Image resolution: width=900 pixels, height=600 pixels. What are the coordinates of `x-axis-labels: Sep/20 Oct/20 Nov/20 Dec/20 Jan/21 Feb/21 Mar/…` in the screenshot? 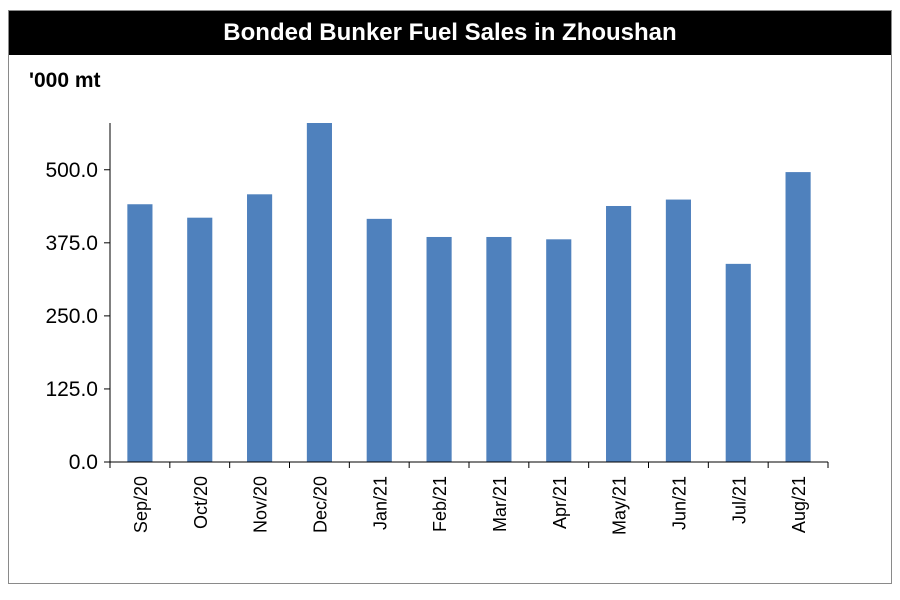 It's located at (470, 505).